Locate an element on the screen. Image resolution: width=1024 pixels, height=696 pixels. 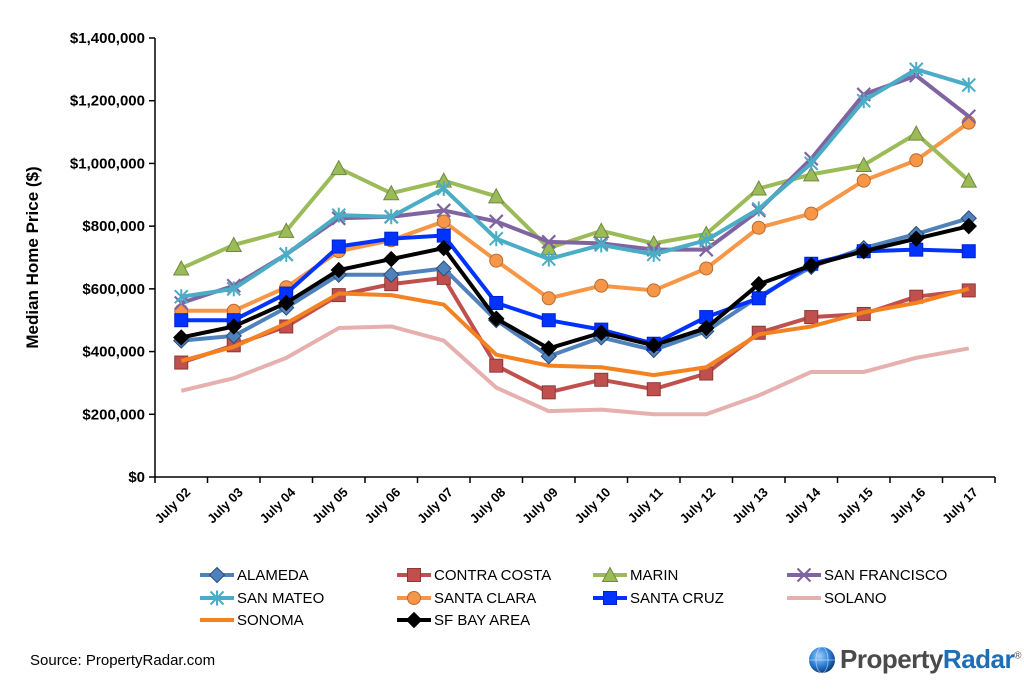
legend-item-contra-costa: CONTRA COSTA is located at coordinates (474, 575).